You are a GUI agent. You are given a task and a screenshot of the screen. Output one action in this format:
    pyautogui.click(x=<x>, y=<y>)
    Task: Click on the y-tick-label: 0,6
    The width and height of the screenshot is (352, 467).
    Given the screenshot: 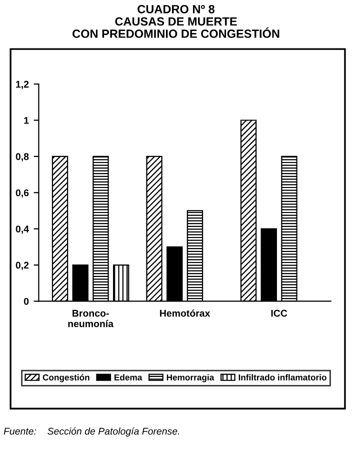 What is the action you would take?
    pyautogui.click(x=22, y=193)
    